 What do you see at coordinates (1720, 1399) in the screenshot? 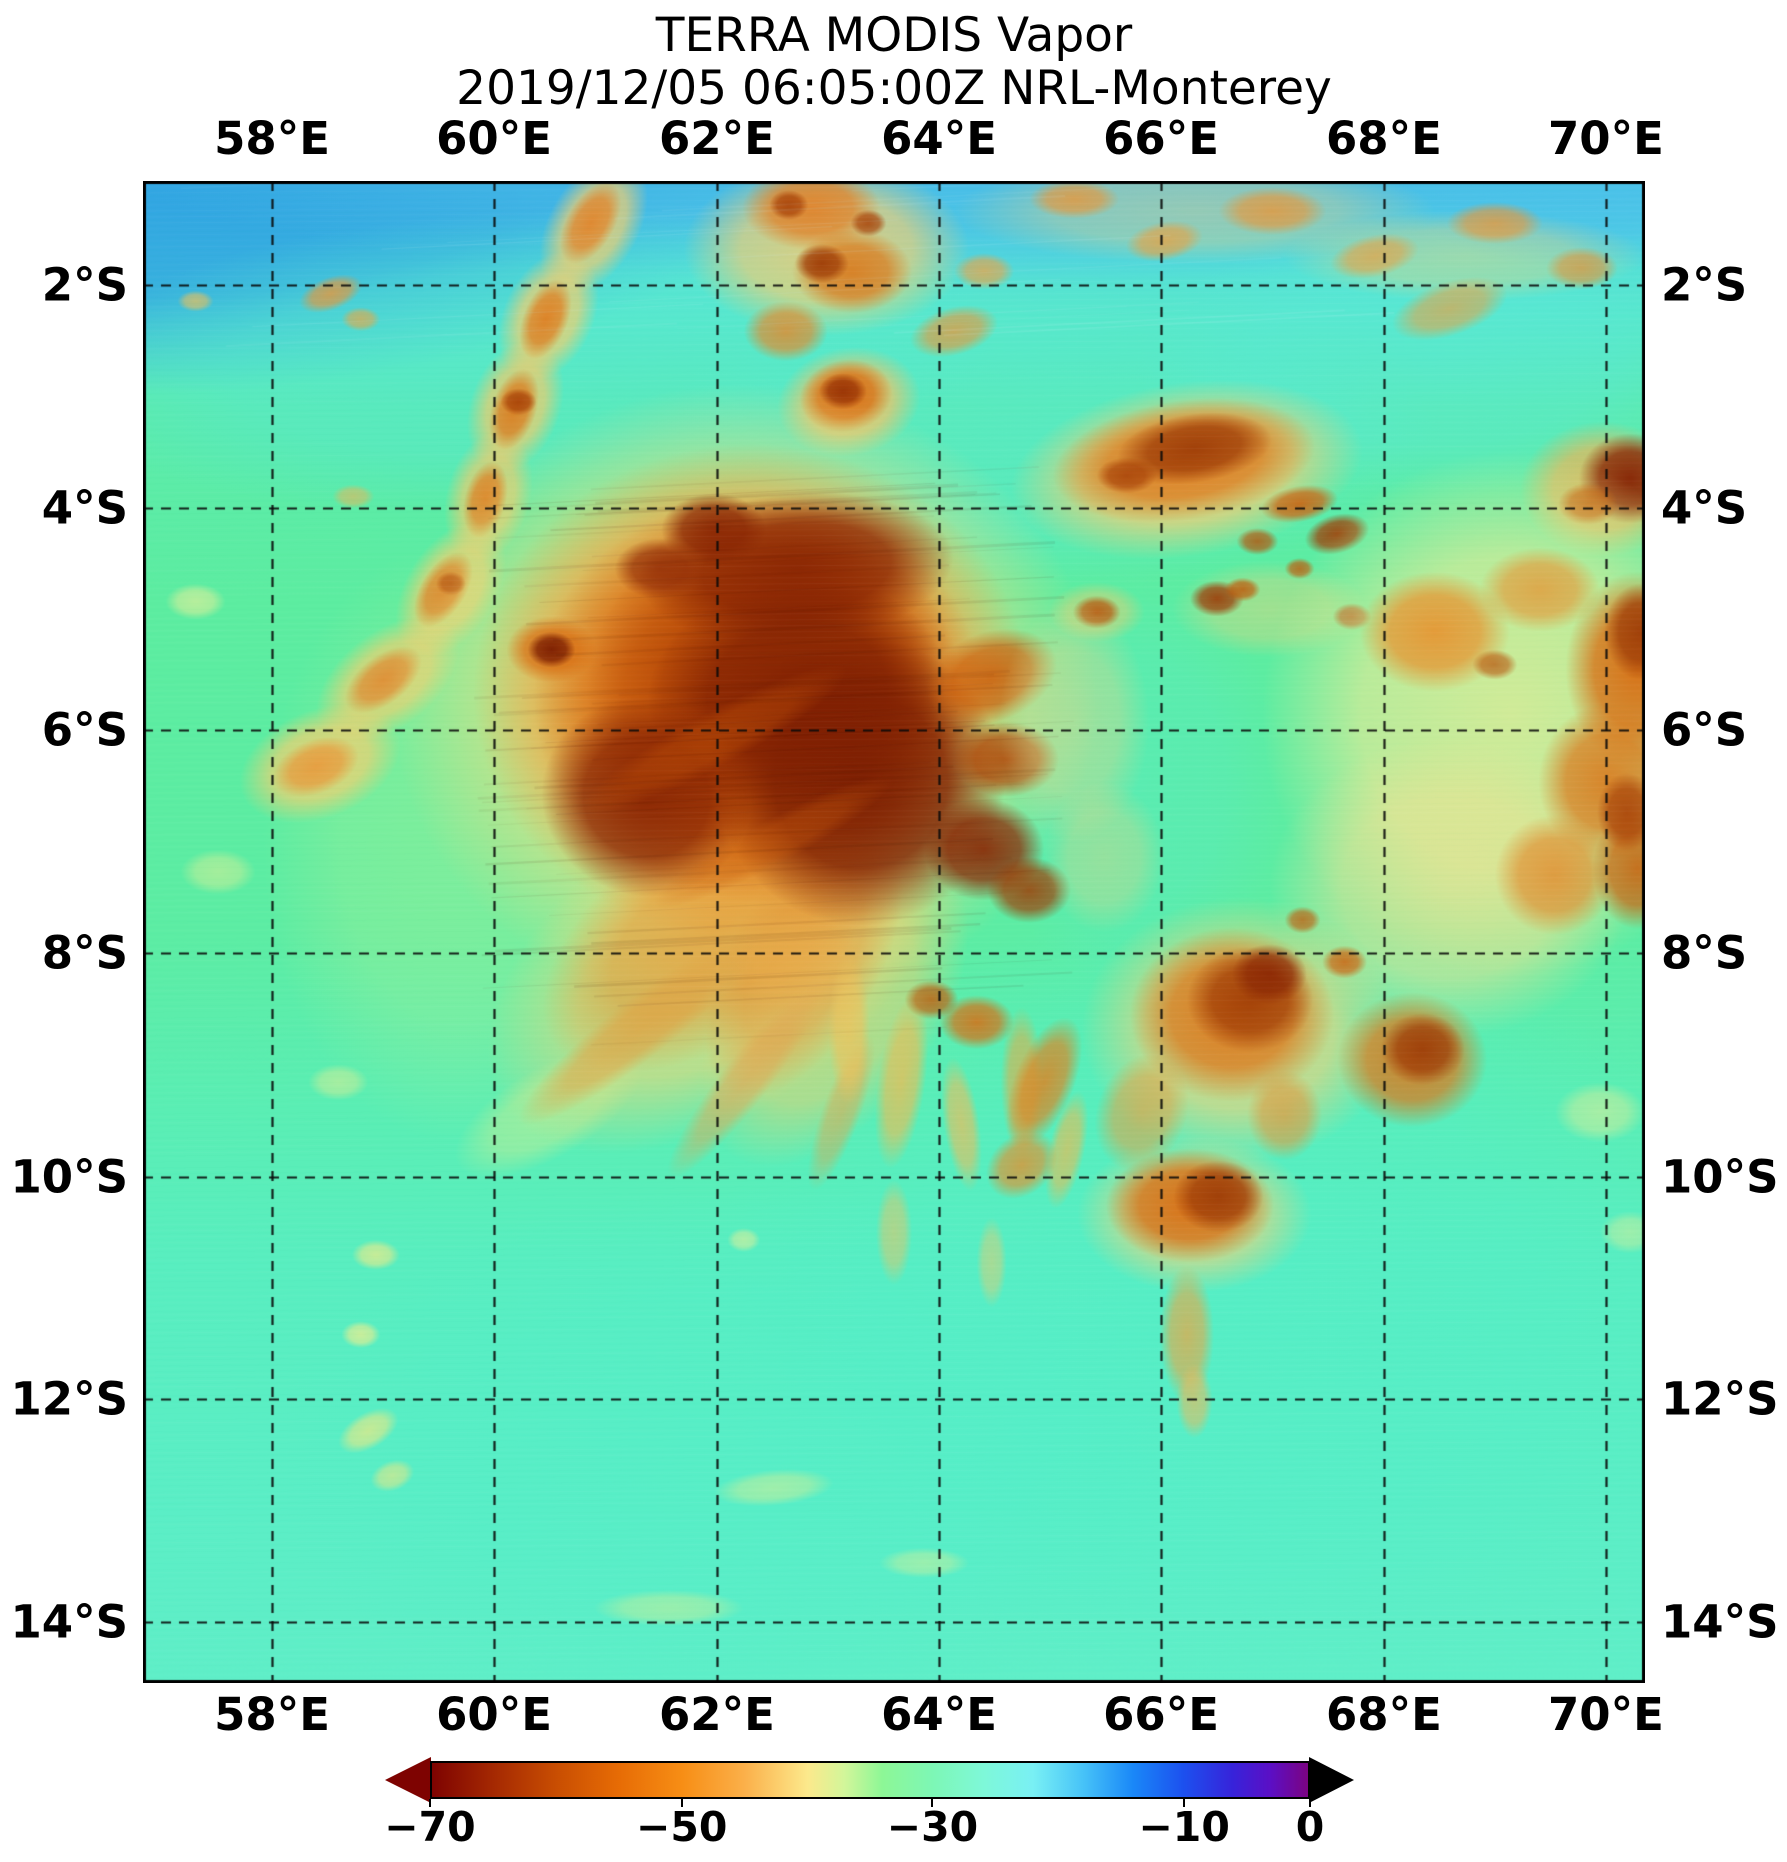
I see `axis-right-label-12°S: 12°S` at bounding box center [1720, 1399].